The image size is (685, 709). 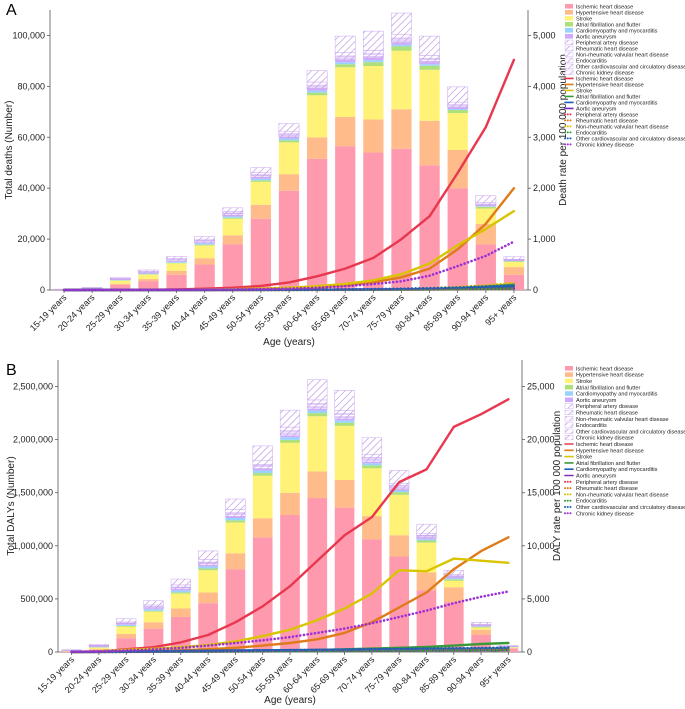 I want to click on y-tick-label-right: 2,000, so click(x=544, y=188).